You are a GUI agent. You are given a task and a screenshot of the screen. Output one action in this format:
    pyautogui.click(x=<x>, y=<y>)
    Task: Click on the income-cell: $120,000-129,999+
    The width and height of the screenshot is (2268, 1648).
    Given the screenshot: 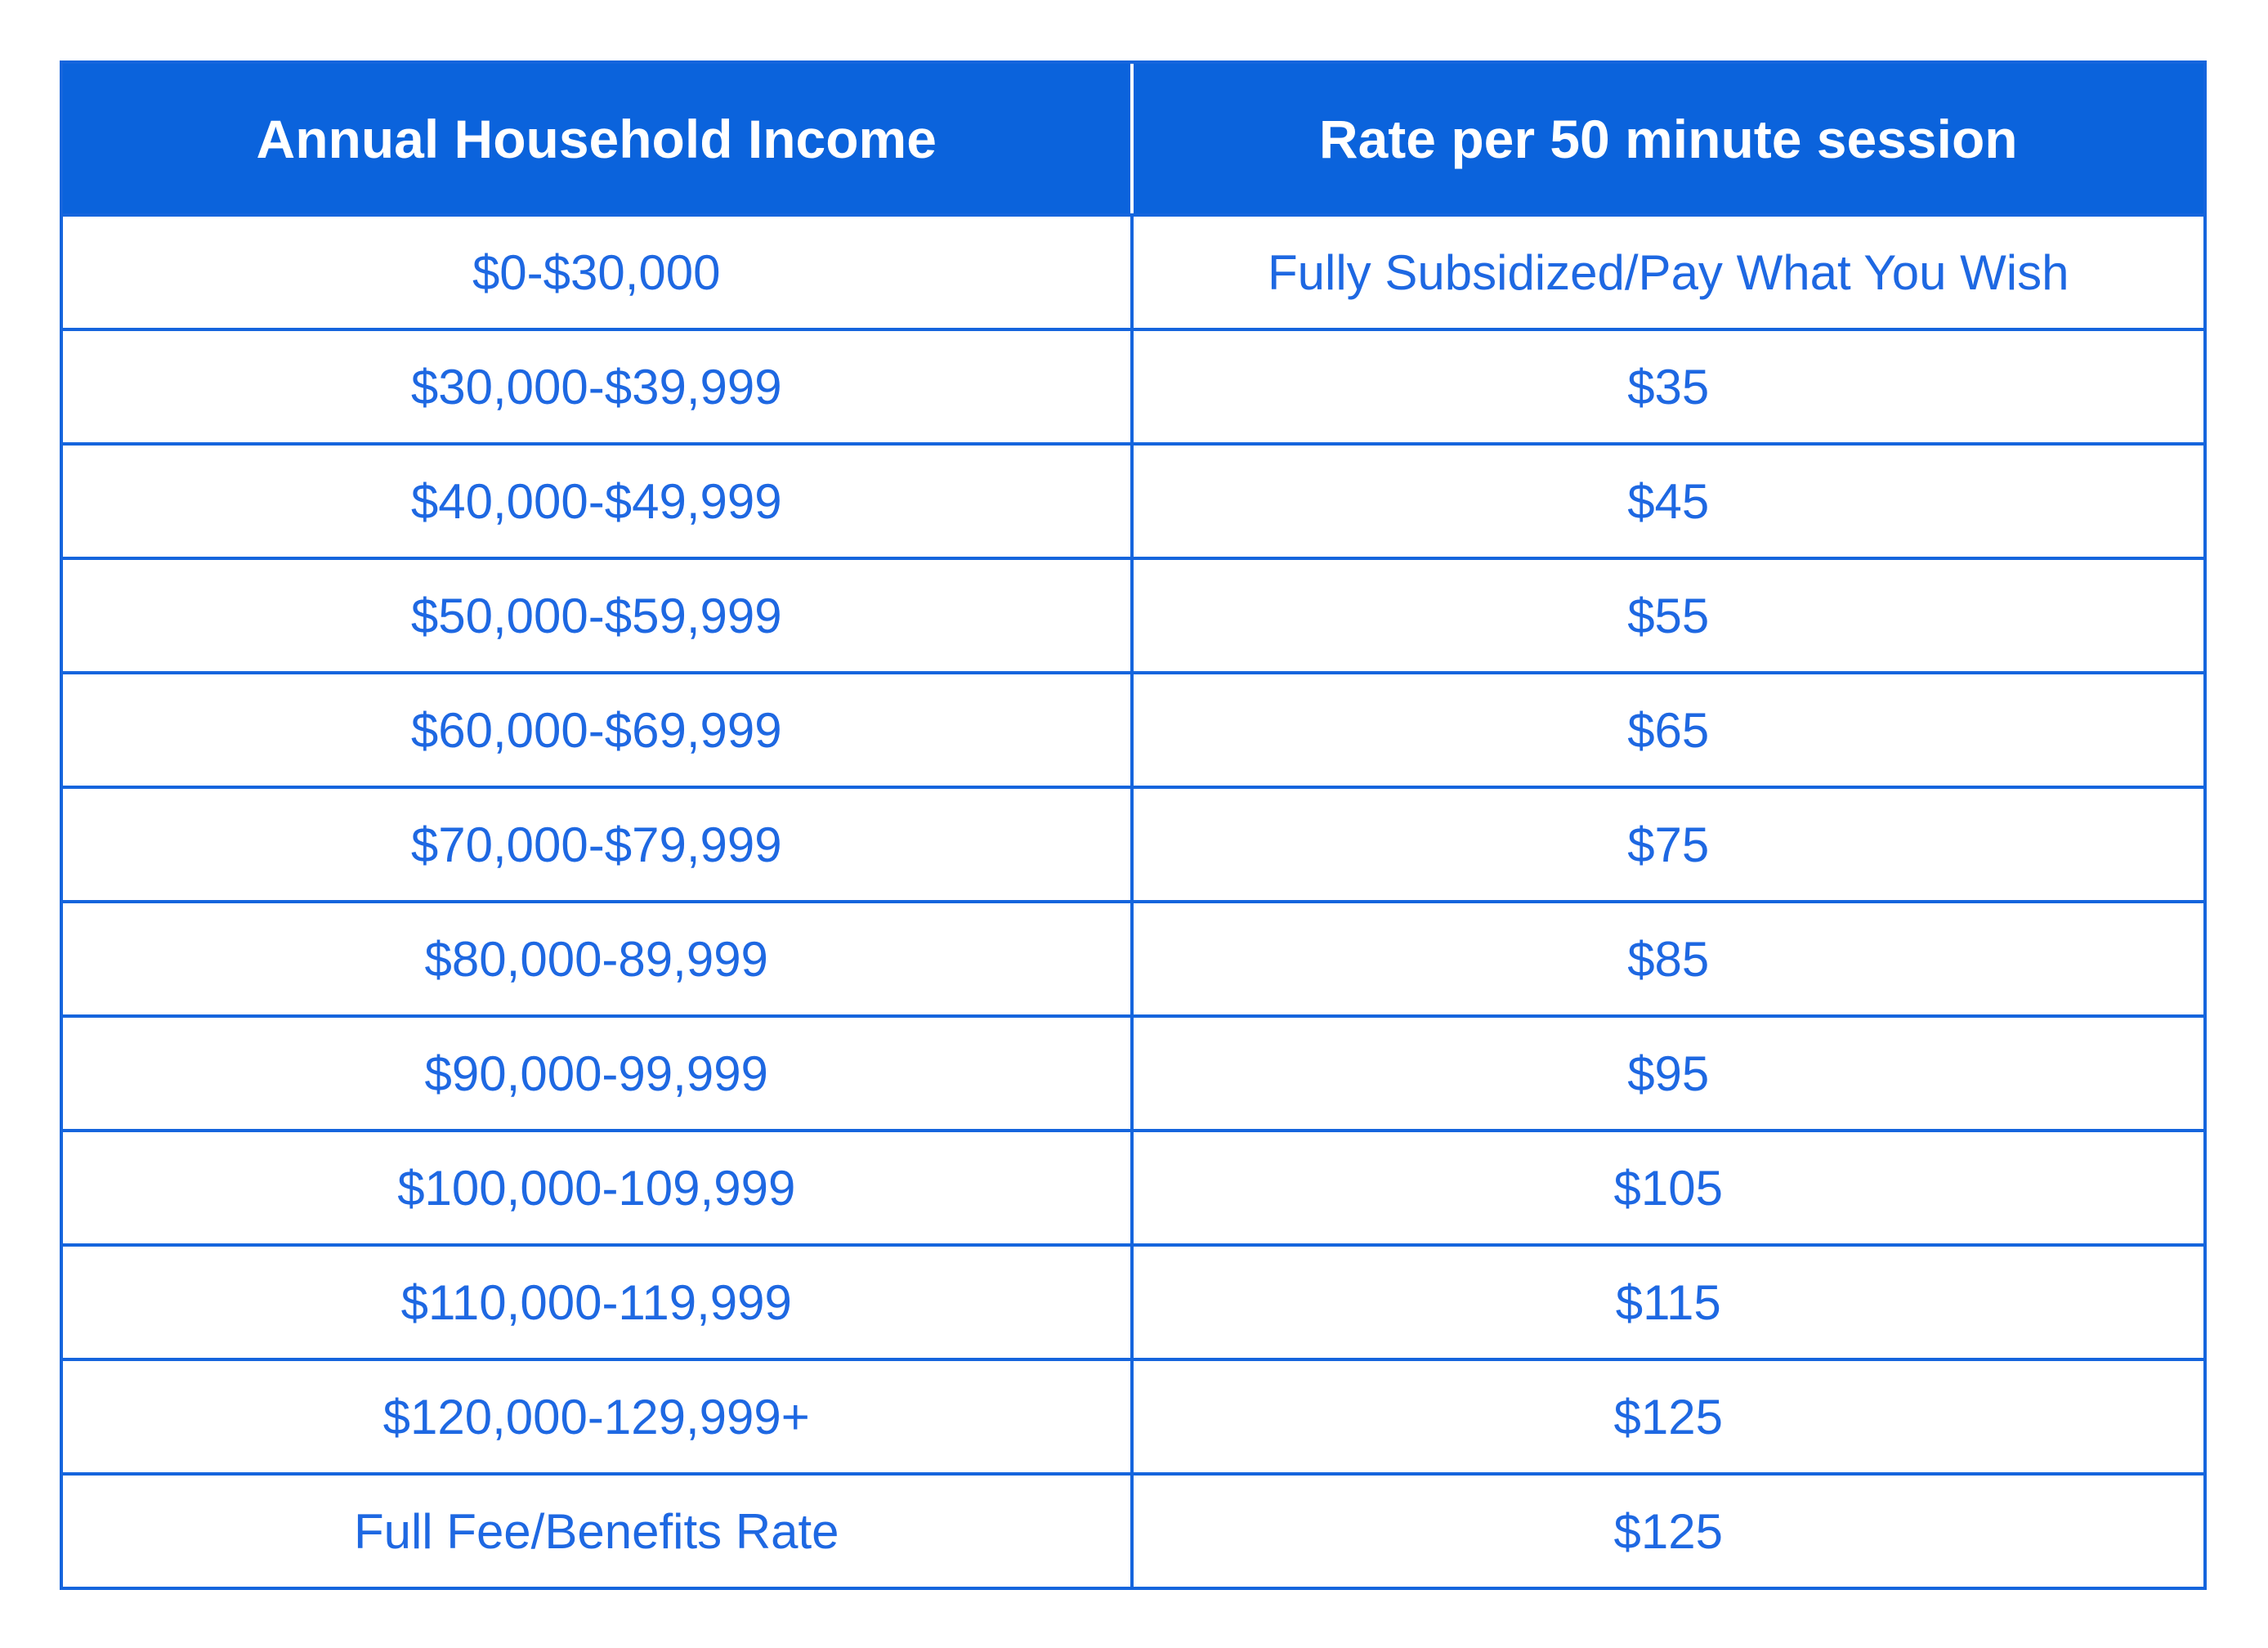 What is the action you would take?
    pyautogui.click(x=598, y=1415)
    